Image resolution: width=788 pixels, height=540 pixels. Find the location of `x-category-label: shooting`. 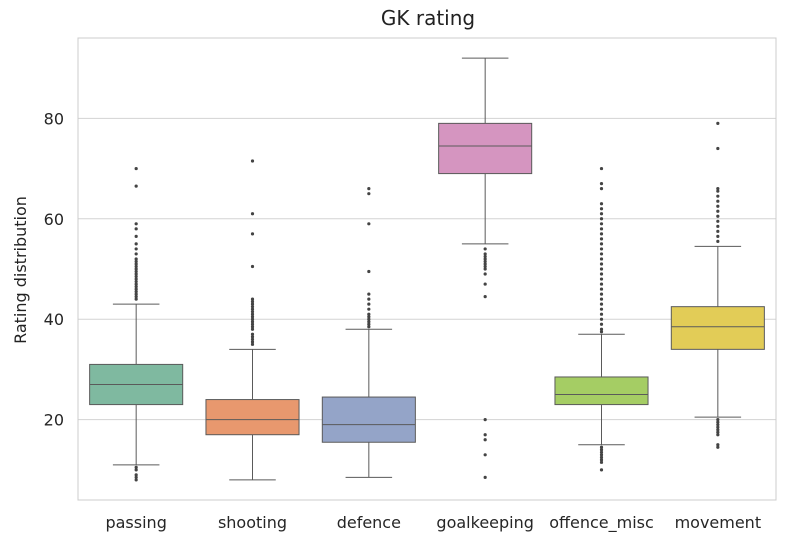

x-category-label: shooting is located at coordinates (252, 522).